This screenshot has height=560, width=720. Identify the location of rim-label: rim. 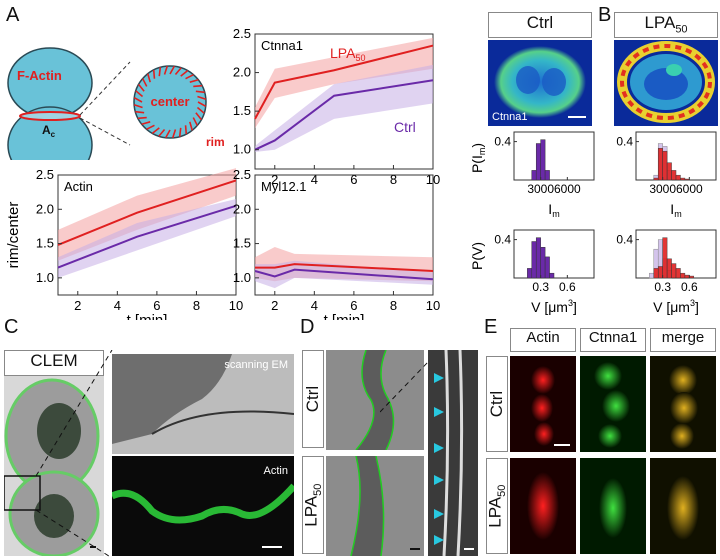
(215, 142).